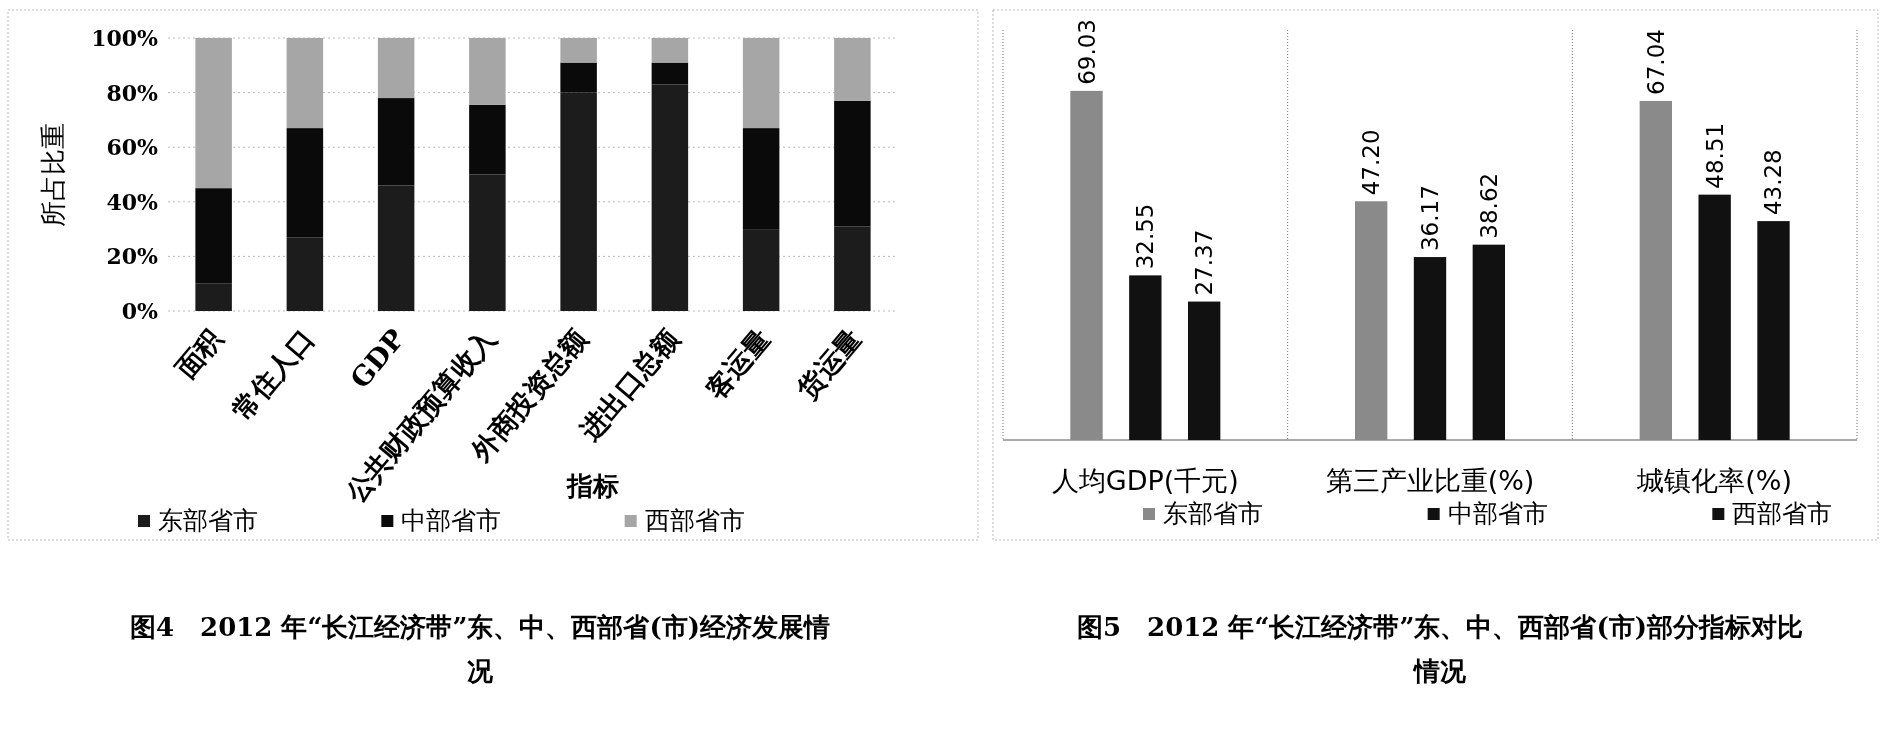  Describe the element at coordinates (480, 649) in the screenshot. I see `text: 图4 2012 年“长江经济带”东、中、西部省(市)经济发展情况` at that location.